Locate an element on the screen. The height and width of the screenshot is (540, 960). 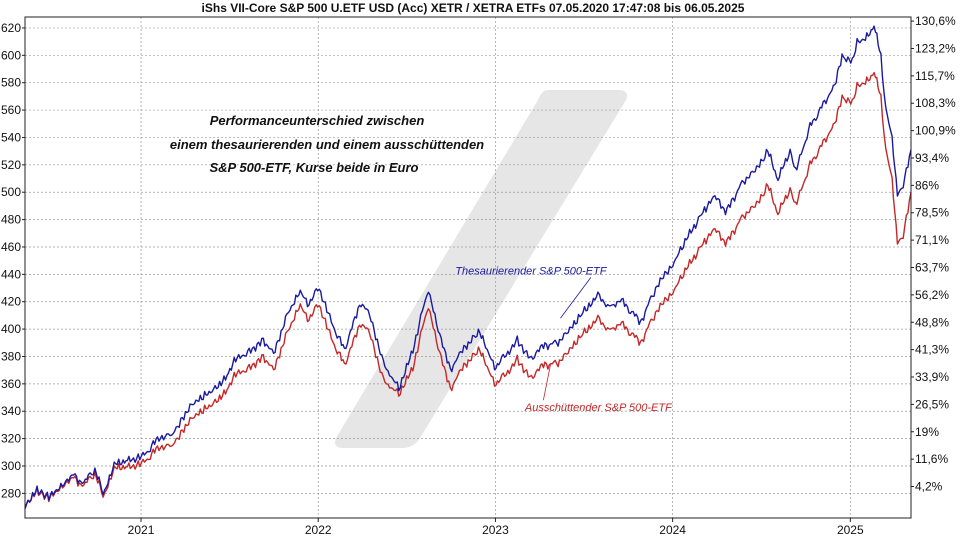
right-tick-label: 93,4% is located at coordinates (932, 158).